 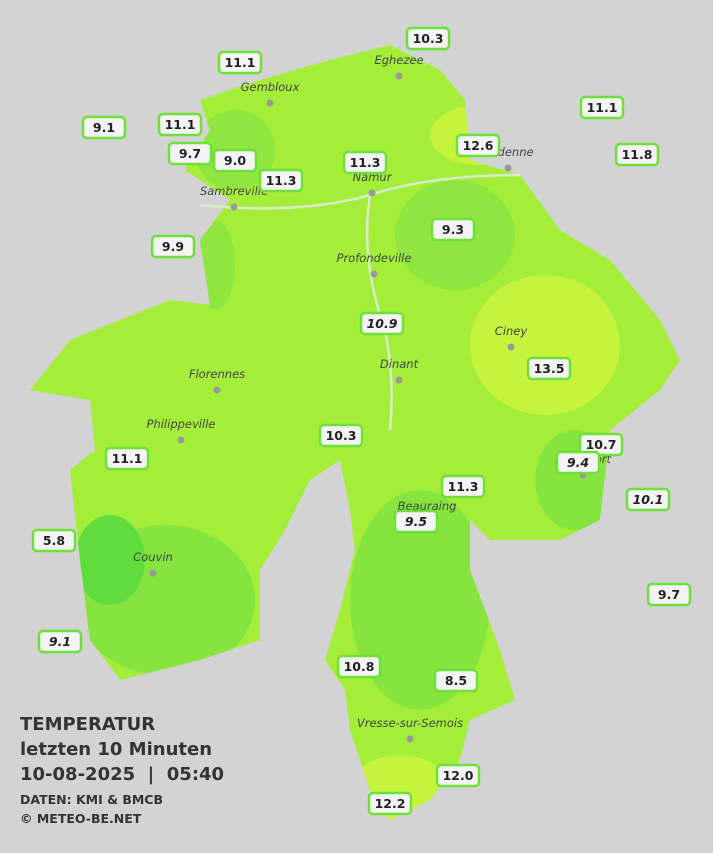 I want to click on station-value: 10.9, so click(x=382, y=323).